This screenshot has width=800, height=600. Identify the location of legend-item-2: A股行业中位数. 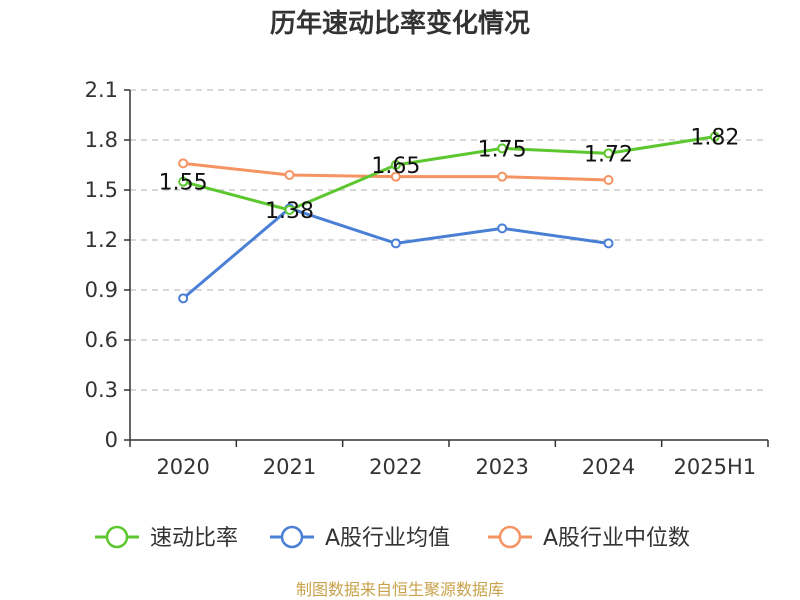
(589, 538).